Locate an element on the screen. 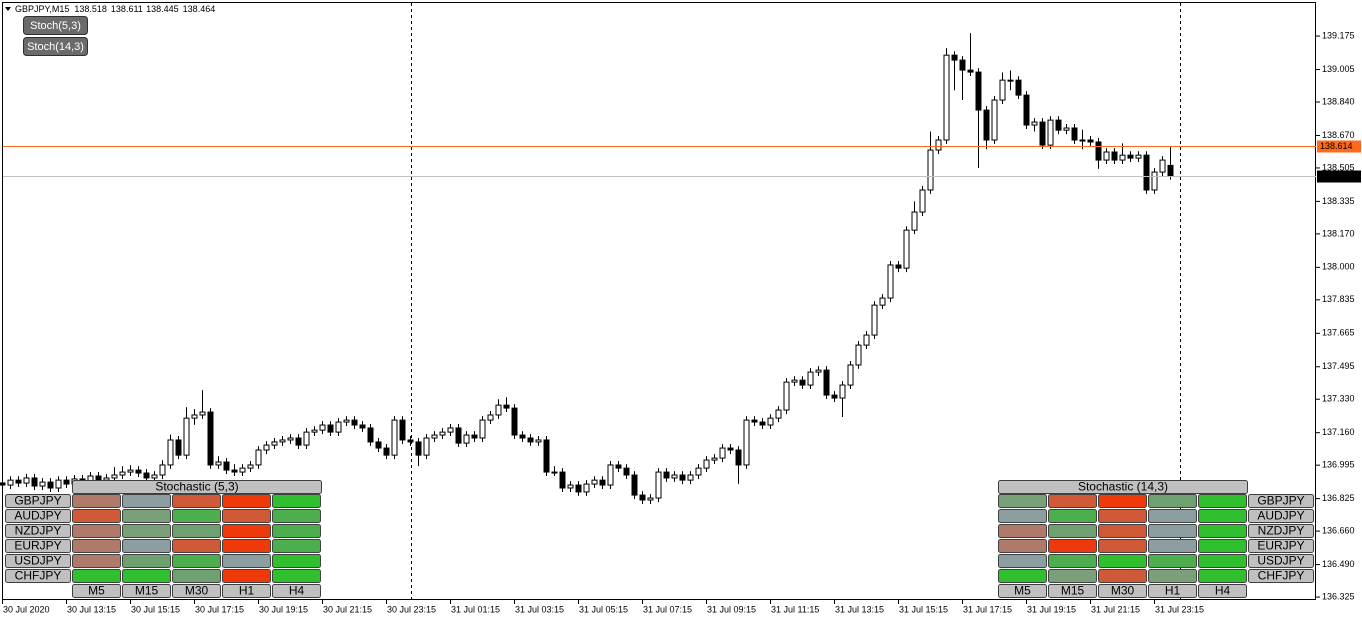  price-level-label: 138.464 is located at coordinates (1336, 176).